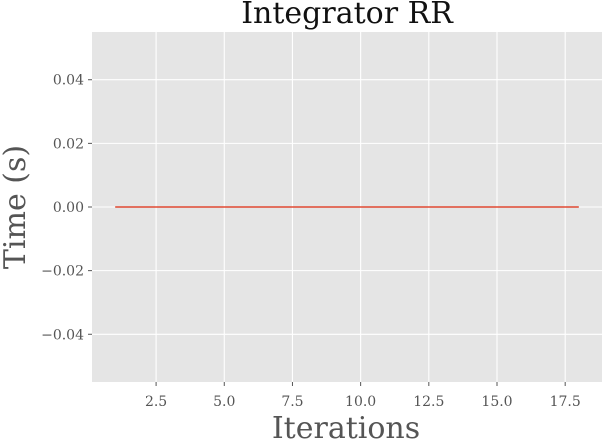 The height and width of the screenshot is (444, 604). Describe the element at coordinates (496, 402) in the screenshot. I see `x-tick-label: 15.0` at that location.